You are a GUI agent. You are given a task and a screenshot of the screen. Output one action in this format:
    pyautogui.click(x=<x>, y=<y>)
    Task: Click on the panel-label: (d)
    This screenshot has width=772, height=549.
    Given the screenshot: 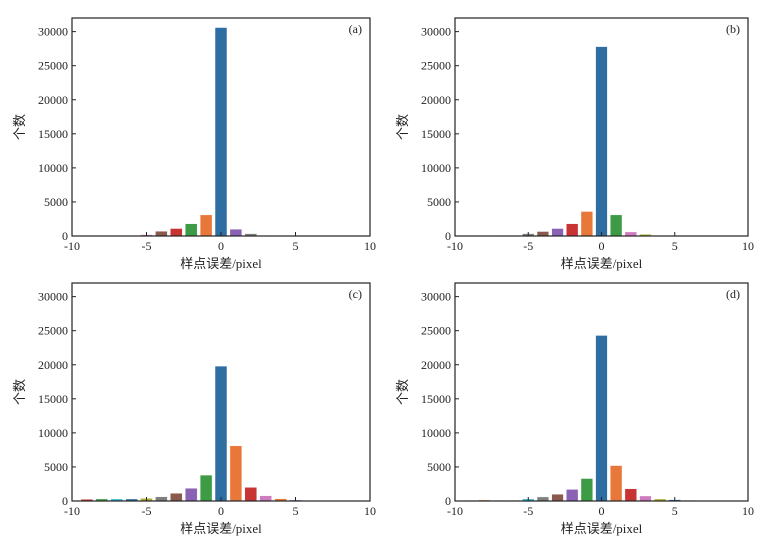 What is the action you would take?
    pyautogui.click(x=733, y=294)
    